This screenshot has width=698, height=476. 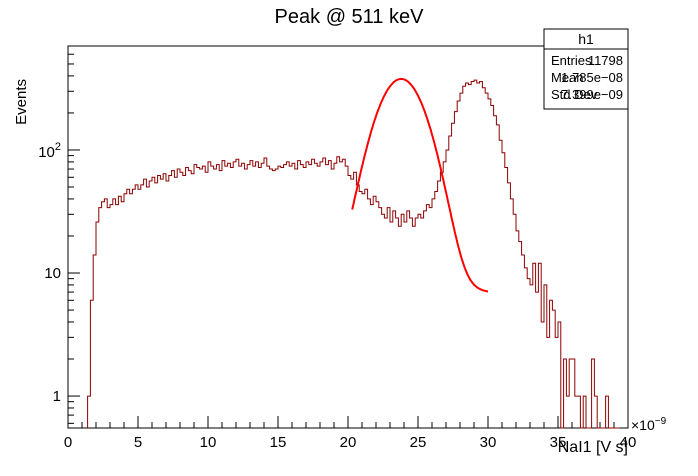 What do you see at coordinates (605, 60) in the screenshot?
I see `stats-value-entries: 11798` at bounding box center [605, 60].